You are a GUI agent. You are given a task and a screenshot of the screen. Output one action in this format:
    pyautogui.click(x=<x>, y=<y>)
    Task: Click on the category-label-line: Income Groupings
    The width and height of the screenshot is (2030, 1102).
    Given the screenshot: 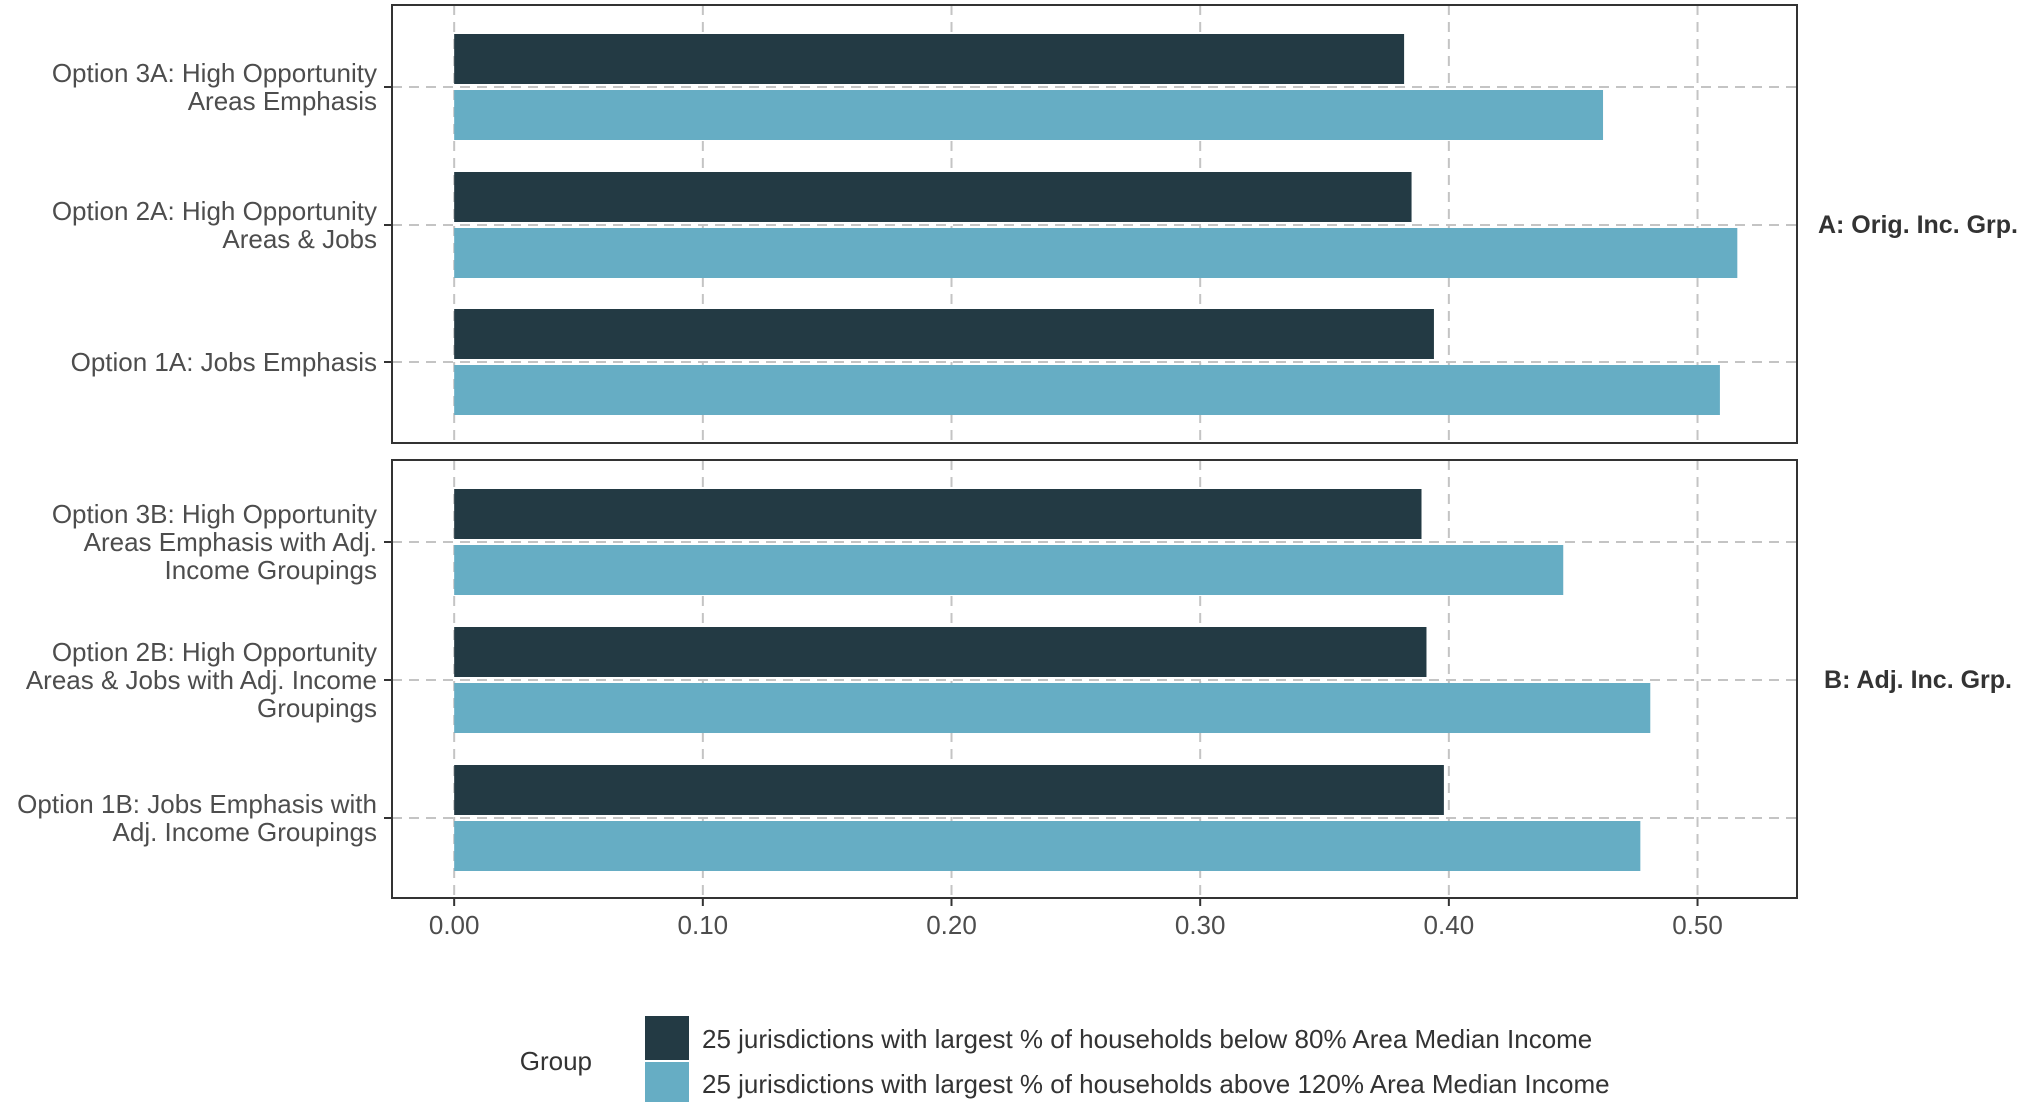 What is the action you would take?
    pyautogui.click(x=271, y=570)
    